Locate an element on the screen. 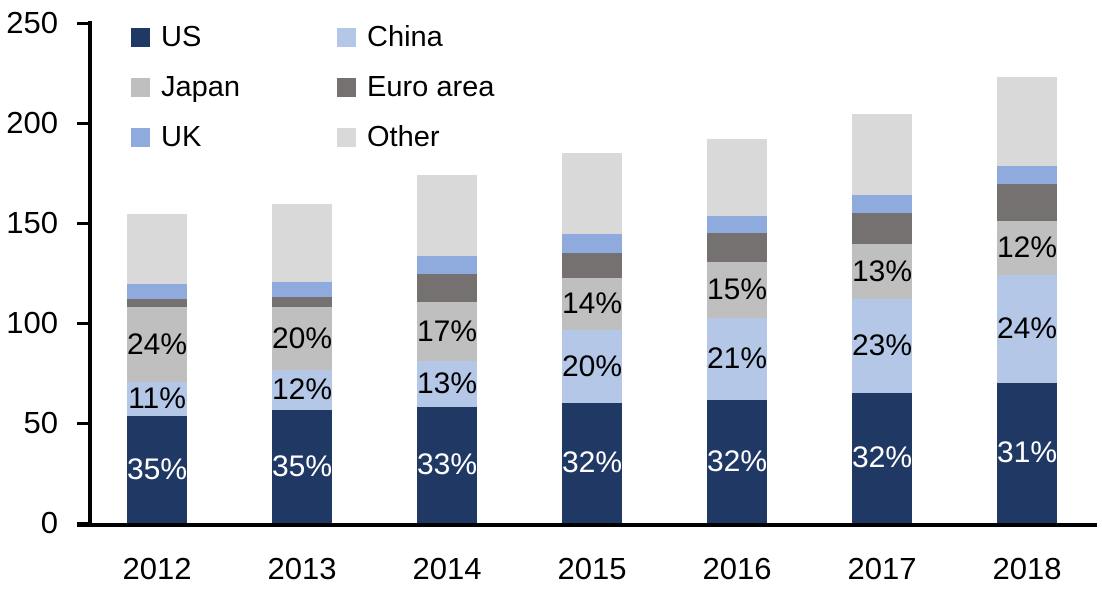 The width and height of the screenshot is (1102, 598). legend-label-japan: Japan is located at coordinates (201, 87).